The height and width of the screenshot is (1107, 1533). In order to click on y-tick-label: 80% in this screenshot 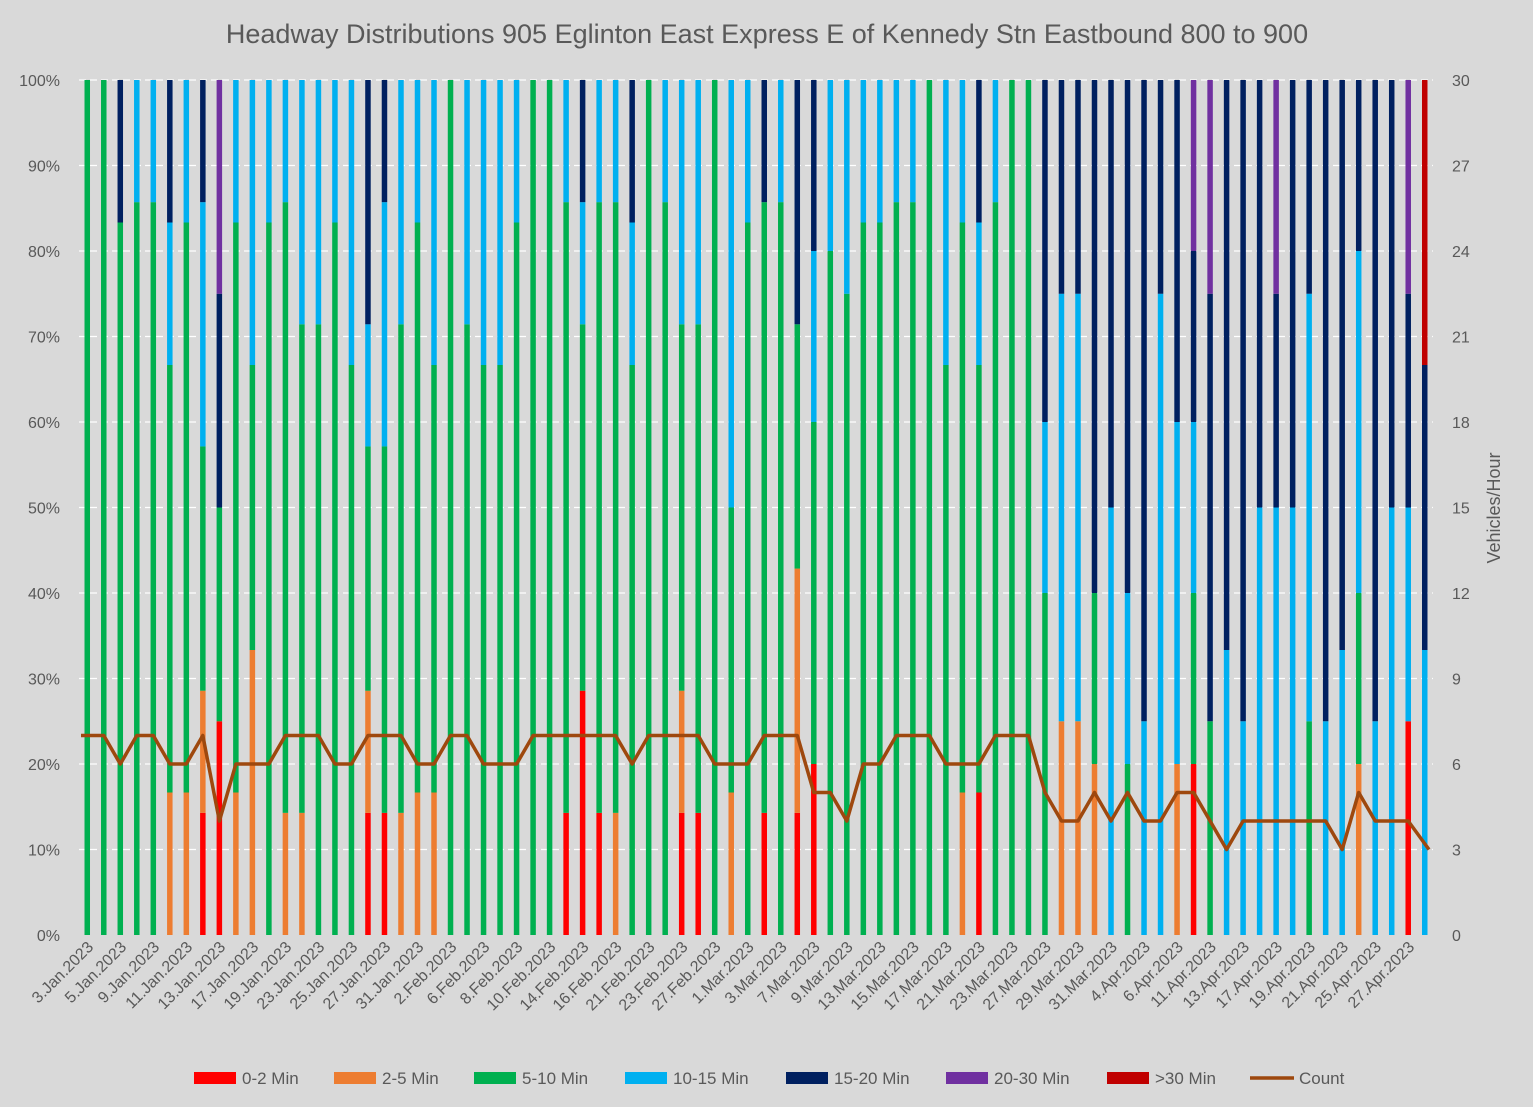, I will do `click(44, 252)`.